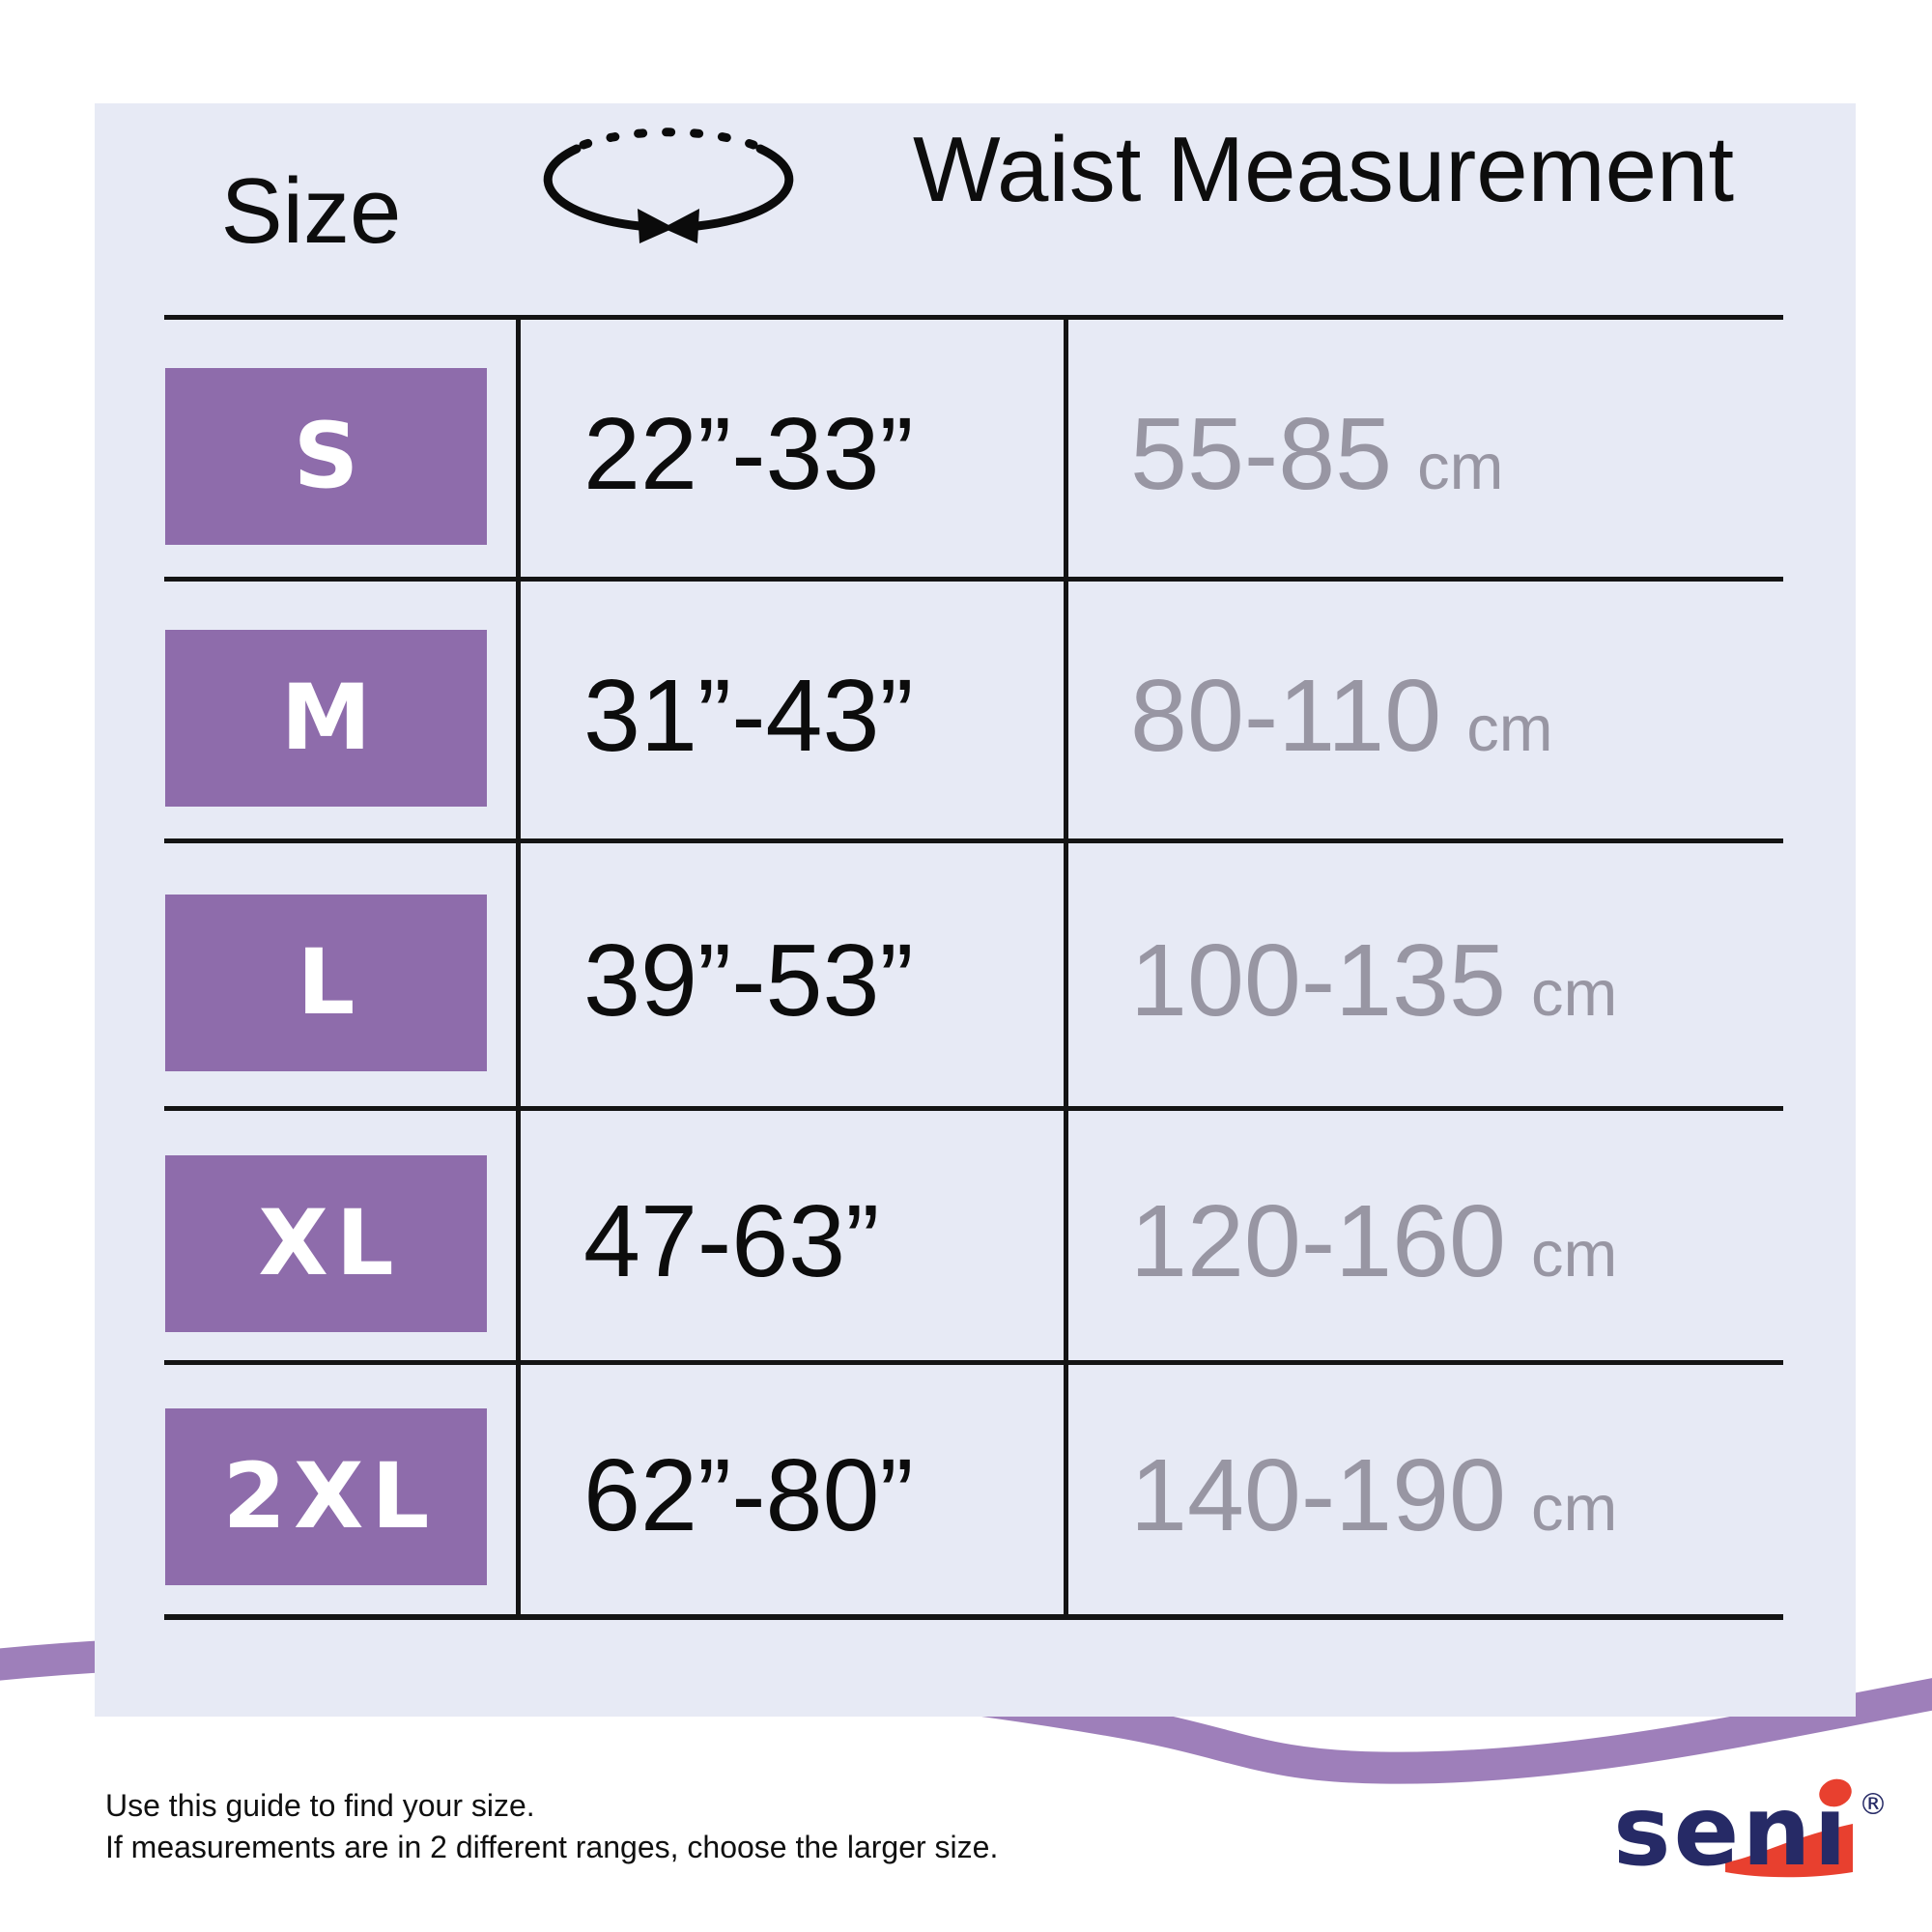  I want to click on size-badge-m: M, so click(326, 718).